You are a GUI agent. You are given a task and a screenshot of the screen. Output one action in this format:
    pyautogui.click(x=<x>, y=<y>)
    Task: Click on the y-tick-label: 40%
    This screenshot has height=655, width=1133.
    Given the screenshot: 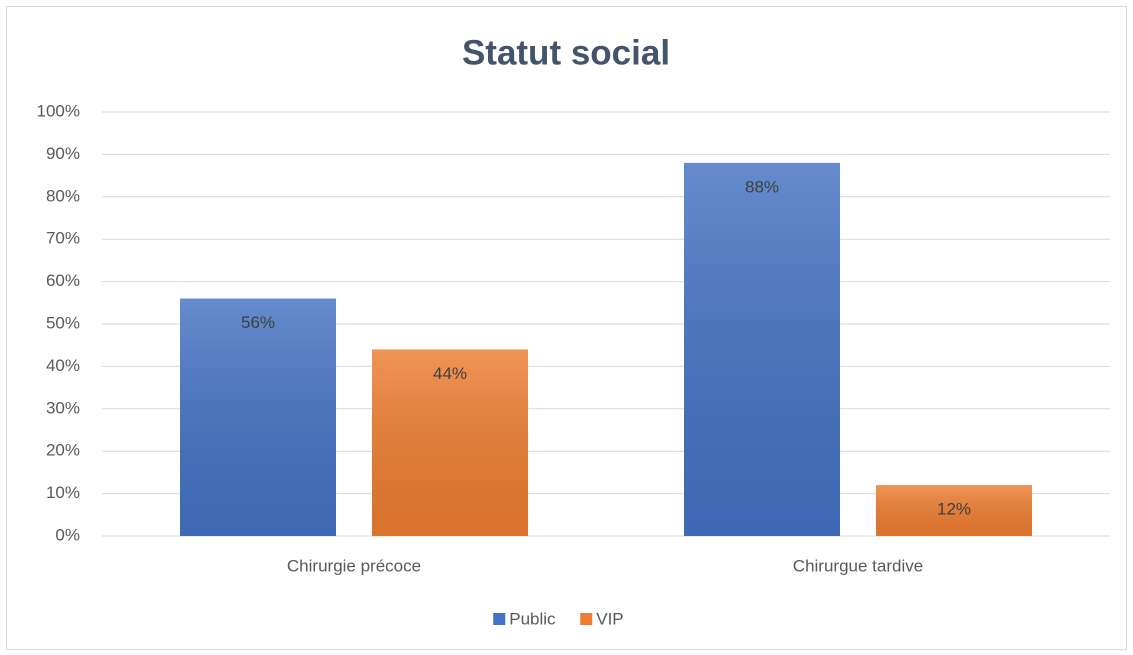 What is the action you would take?
    pyautogui.click(x=63, y=365)
    